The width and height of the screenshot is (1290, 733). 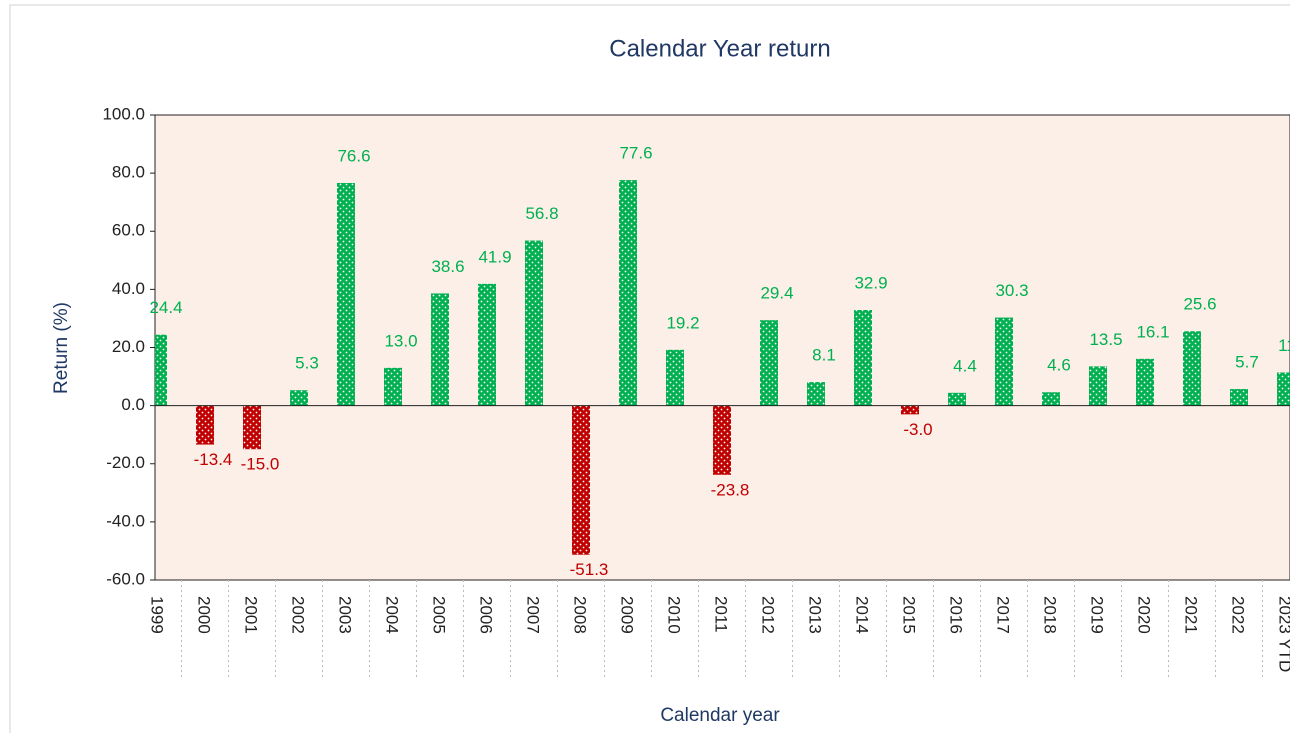 What do you see at coordinates (580, 615) in the screenshot?
I see `x-tick-label: 2008` at bounding box center [580, 615].